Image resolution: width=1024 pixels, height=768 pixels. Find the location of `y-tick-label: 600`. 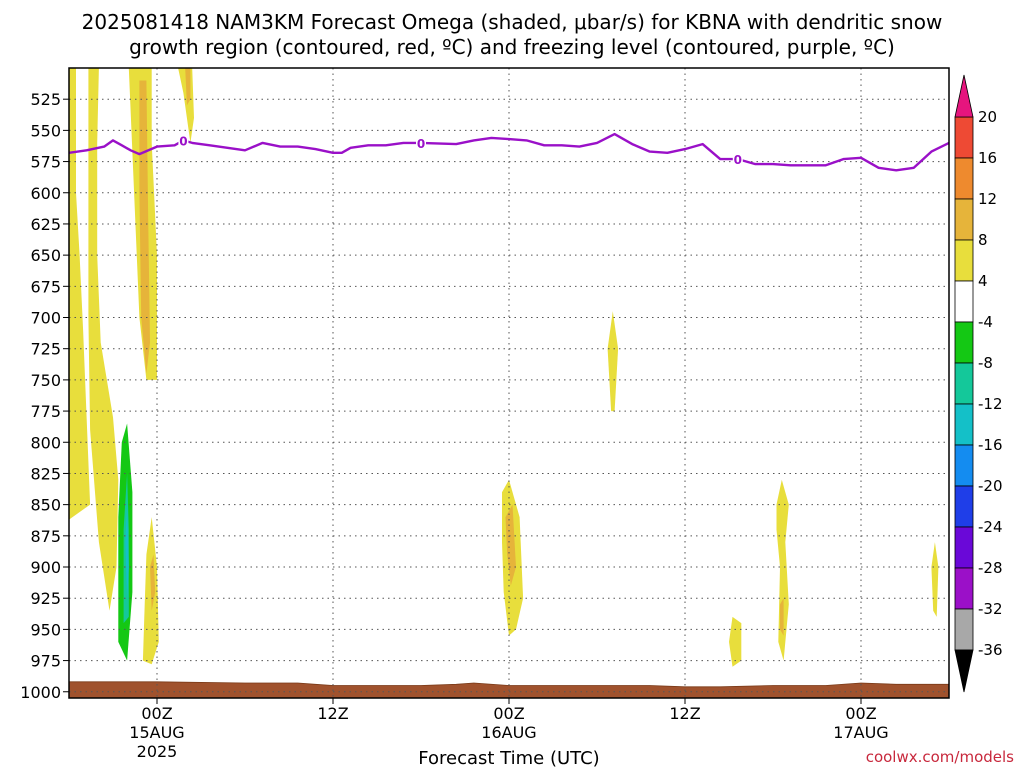

y-tick-label: 600 is located at coordinates (45, 193).